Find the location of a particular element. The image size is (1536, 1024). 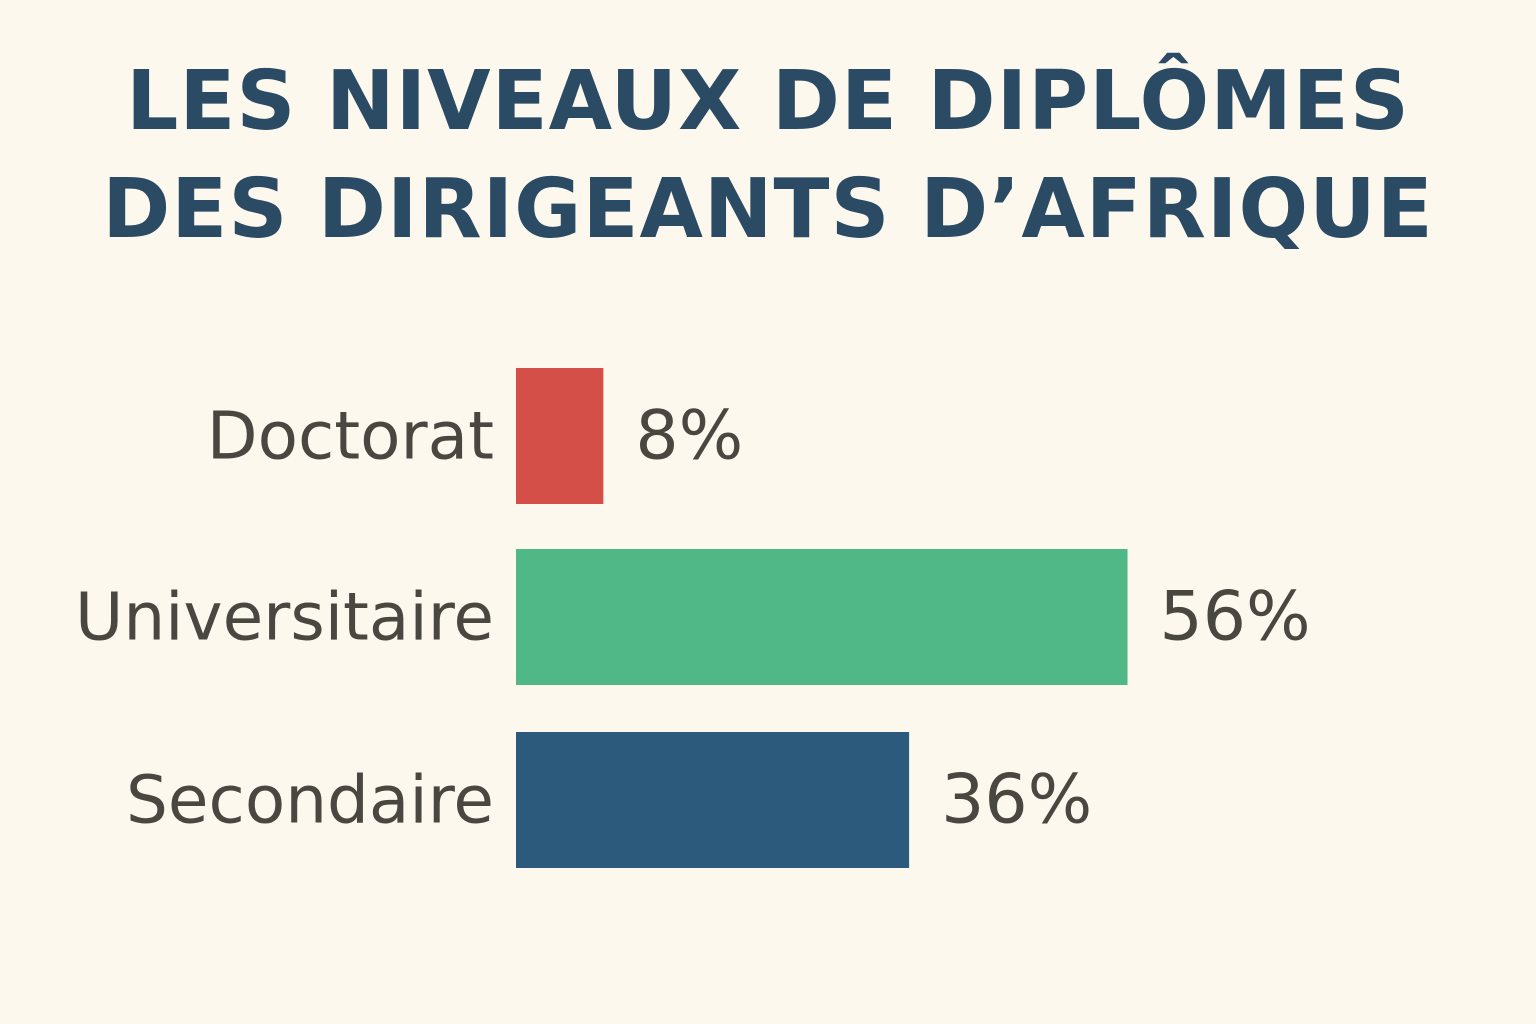

chart-title-line-1: LES NIVEAUX DE DIPLÔMES is located at coordinates (768, 101).